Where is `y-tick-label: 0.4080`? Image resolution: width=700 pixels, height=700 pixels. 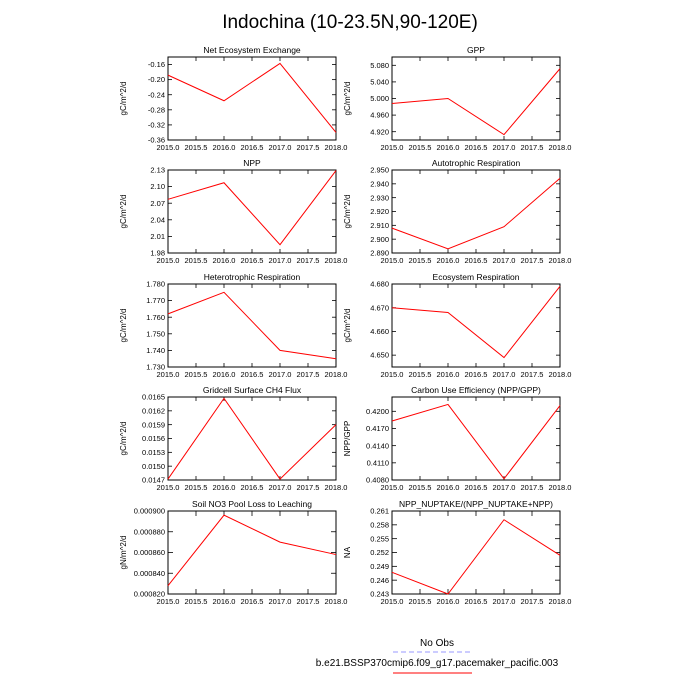 y-tick-label: 0.4080 is located at coordinates (377, 480).